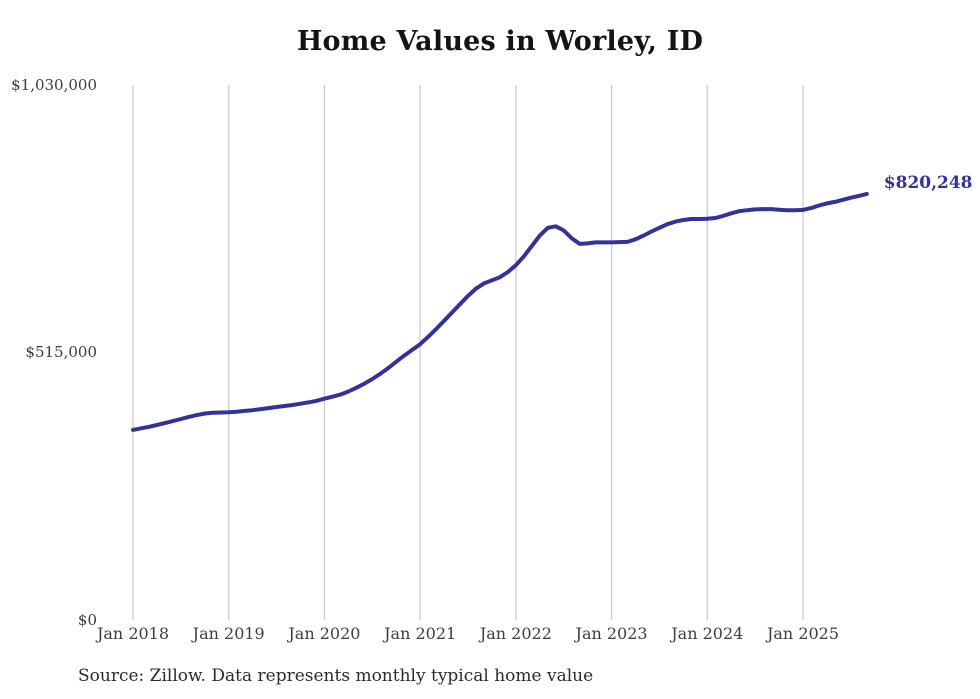 The width and height of the screenshot is (980, 699). What do you see at coordinates (324, 633) in the screenshot?
I see `x-axis-label: Jan 2020` at bounding box center [324, 633].